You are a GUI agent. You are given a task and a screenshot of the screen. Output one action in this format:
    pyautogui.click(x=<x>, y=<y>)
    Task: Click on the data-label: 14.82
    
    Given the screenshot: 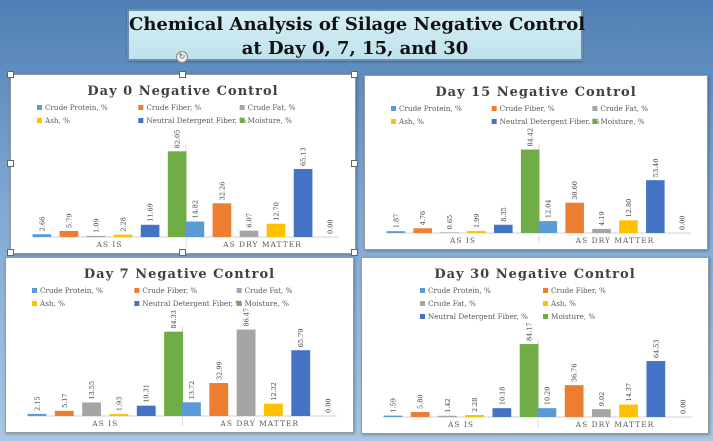 What is the action you would take?
    pyautogui.click(x=195, y=209)
    